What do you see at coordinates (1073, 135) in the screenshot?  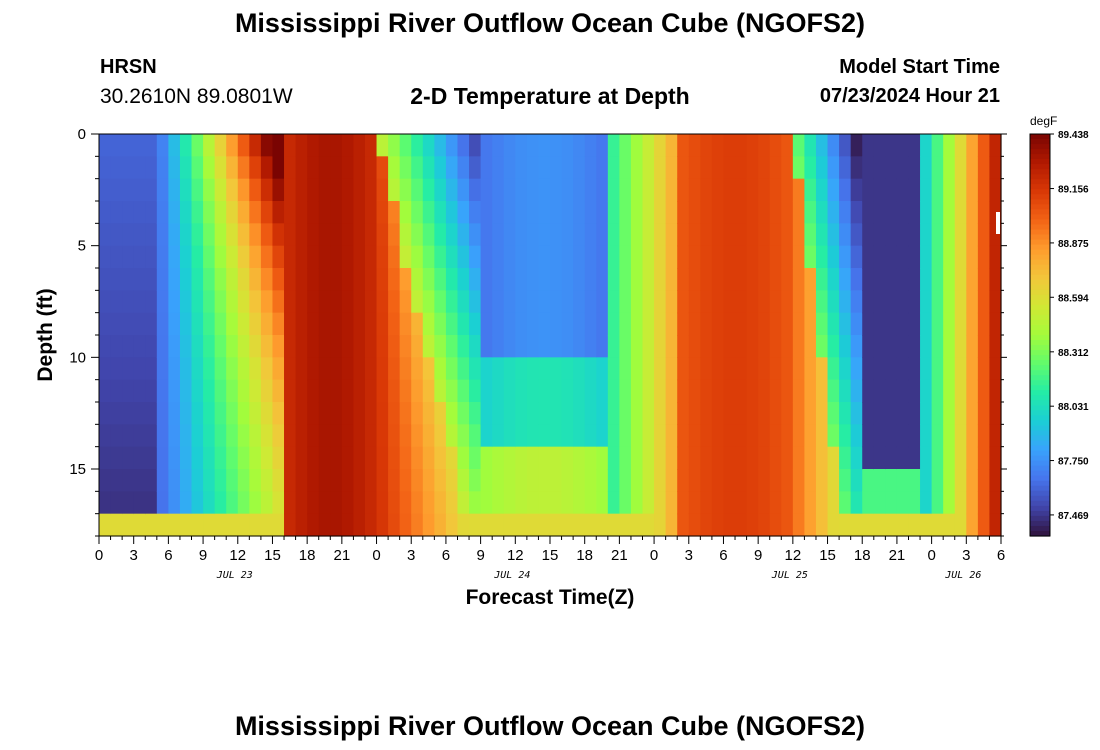 I see `colorbar-tick-label: 89.438` at bounding box center [1073, 135].